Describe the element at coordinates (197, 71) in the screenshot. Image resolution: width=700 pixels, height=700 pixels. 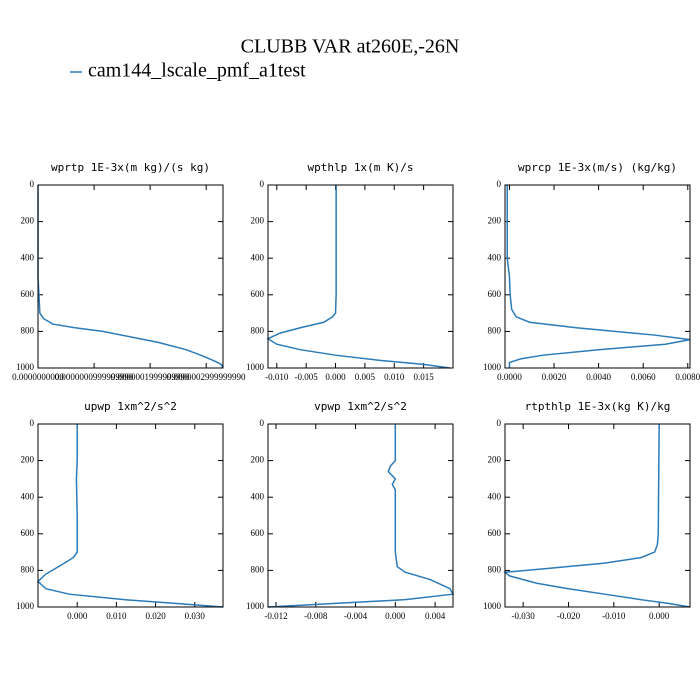
I see `legend-label: cam144_lscale_pmf_a1test` at that location.